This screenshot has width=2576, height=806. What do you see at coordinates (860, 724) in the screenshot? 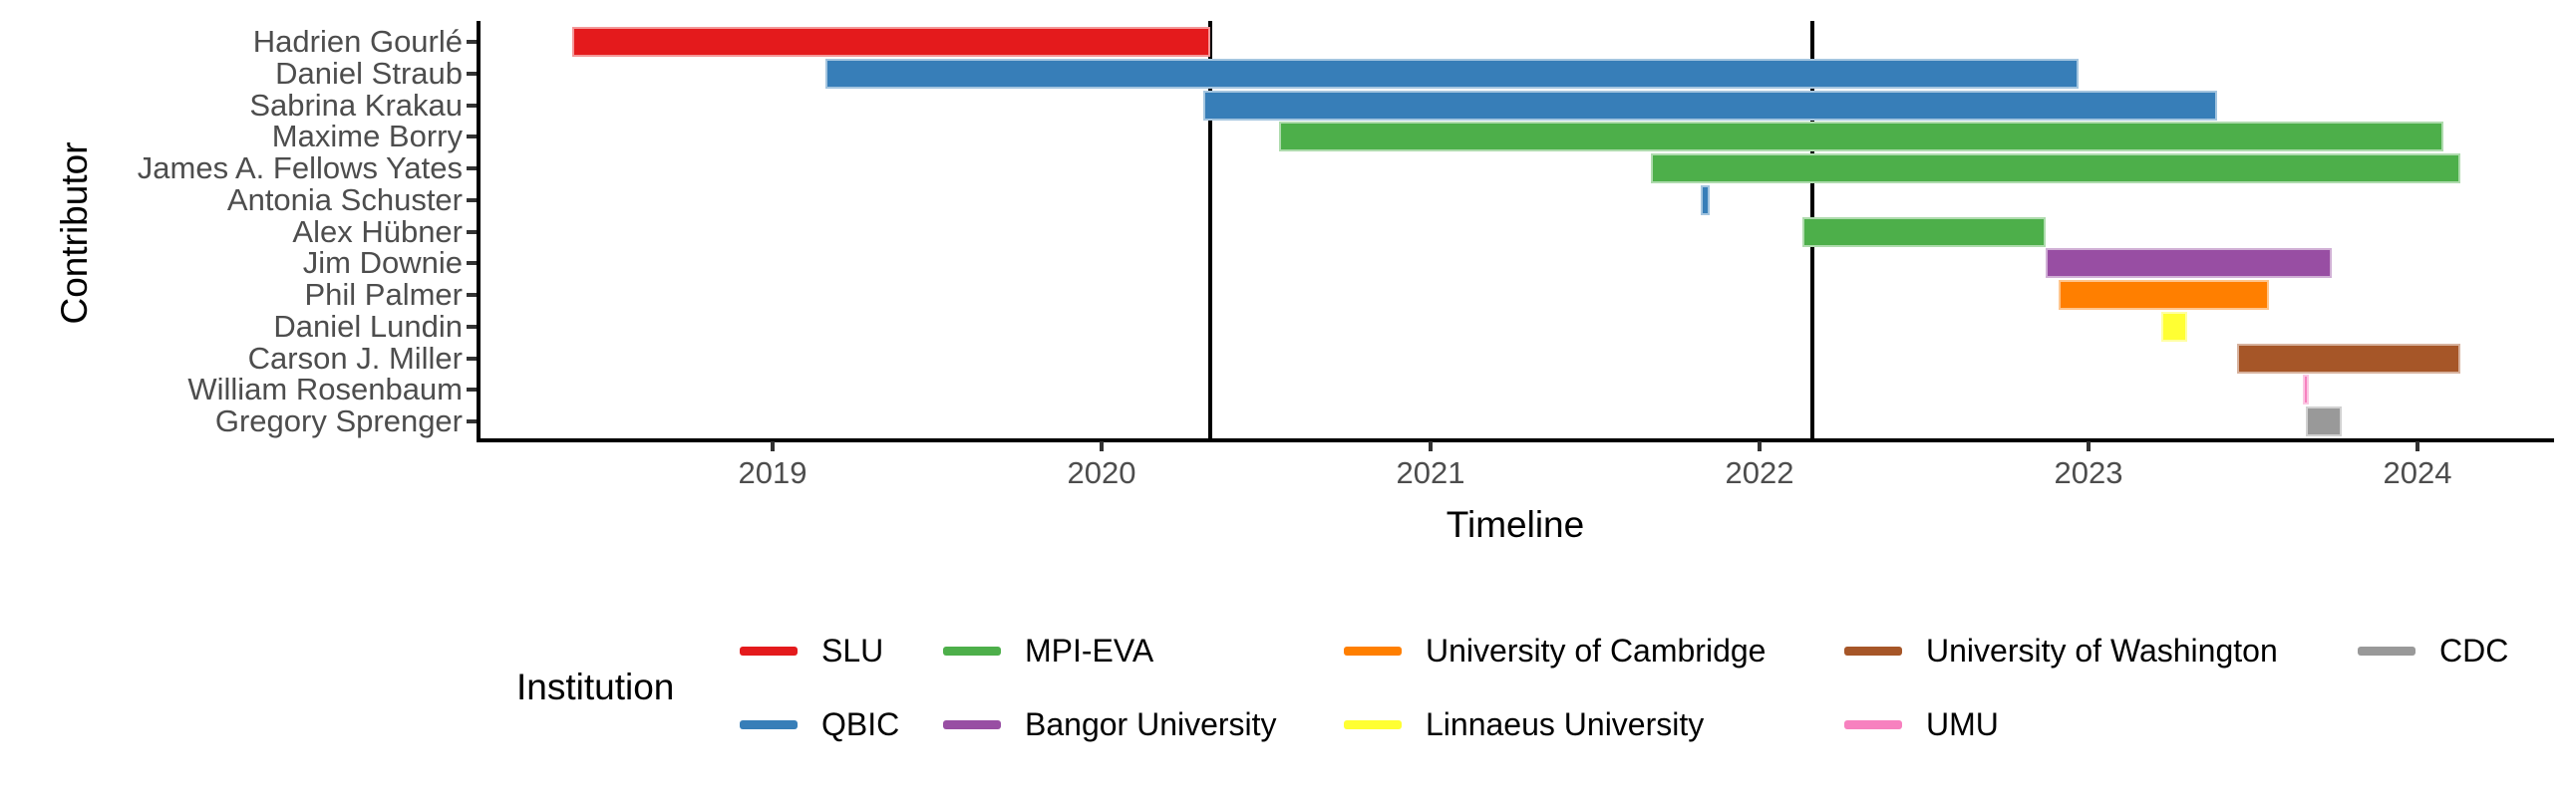
I see `legend-label: QBIC` at bounding box center [860, 724].